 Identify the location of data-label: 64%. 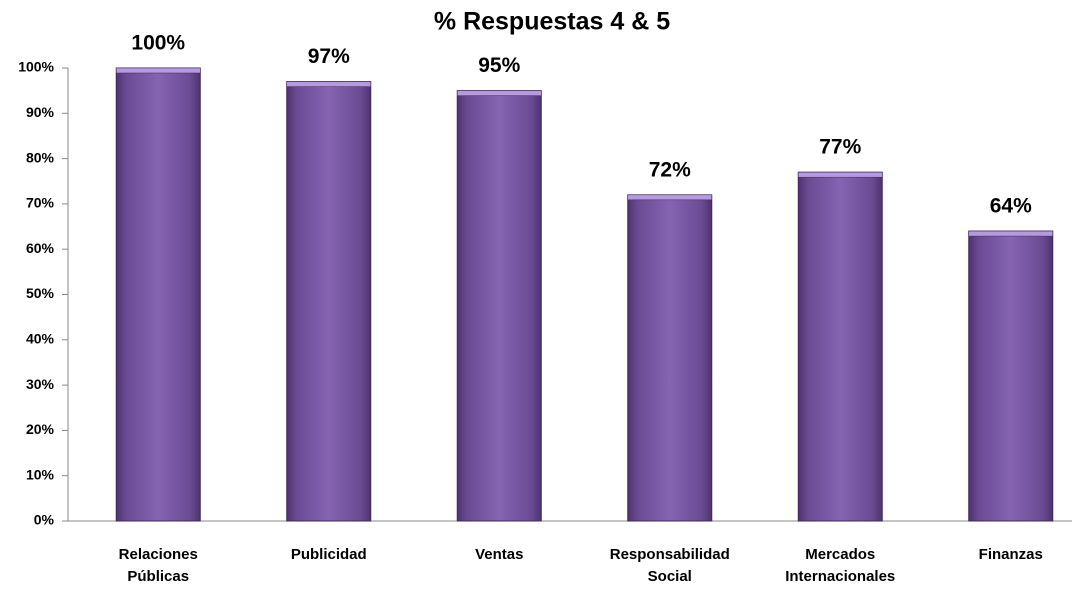
(1011, 206).